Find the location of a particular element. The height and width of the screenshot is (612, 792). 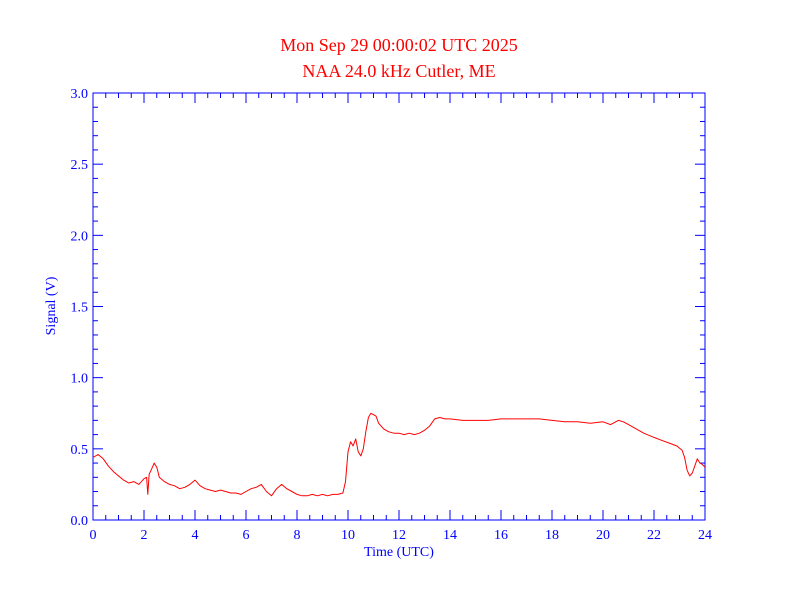

x-tick-label: 10 is located at coordinates (348, 535).